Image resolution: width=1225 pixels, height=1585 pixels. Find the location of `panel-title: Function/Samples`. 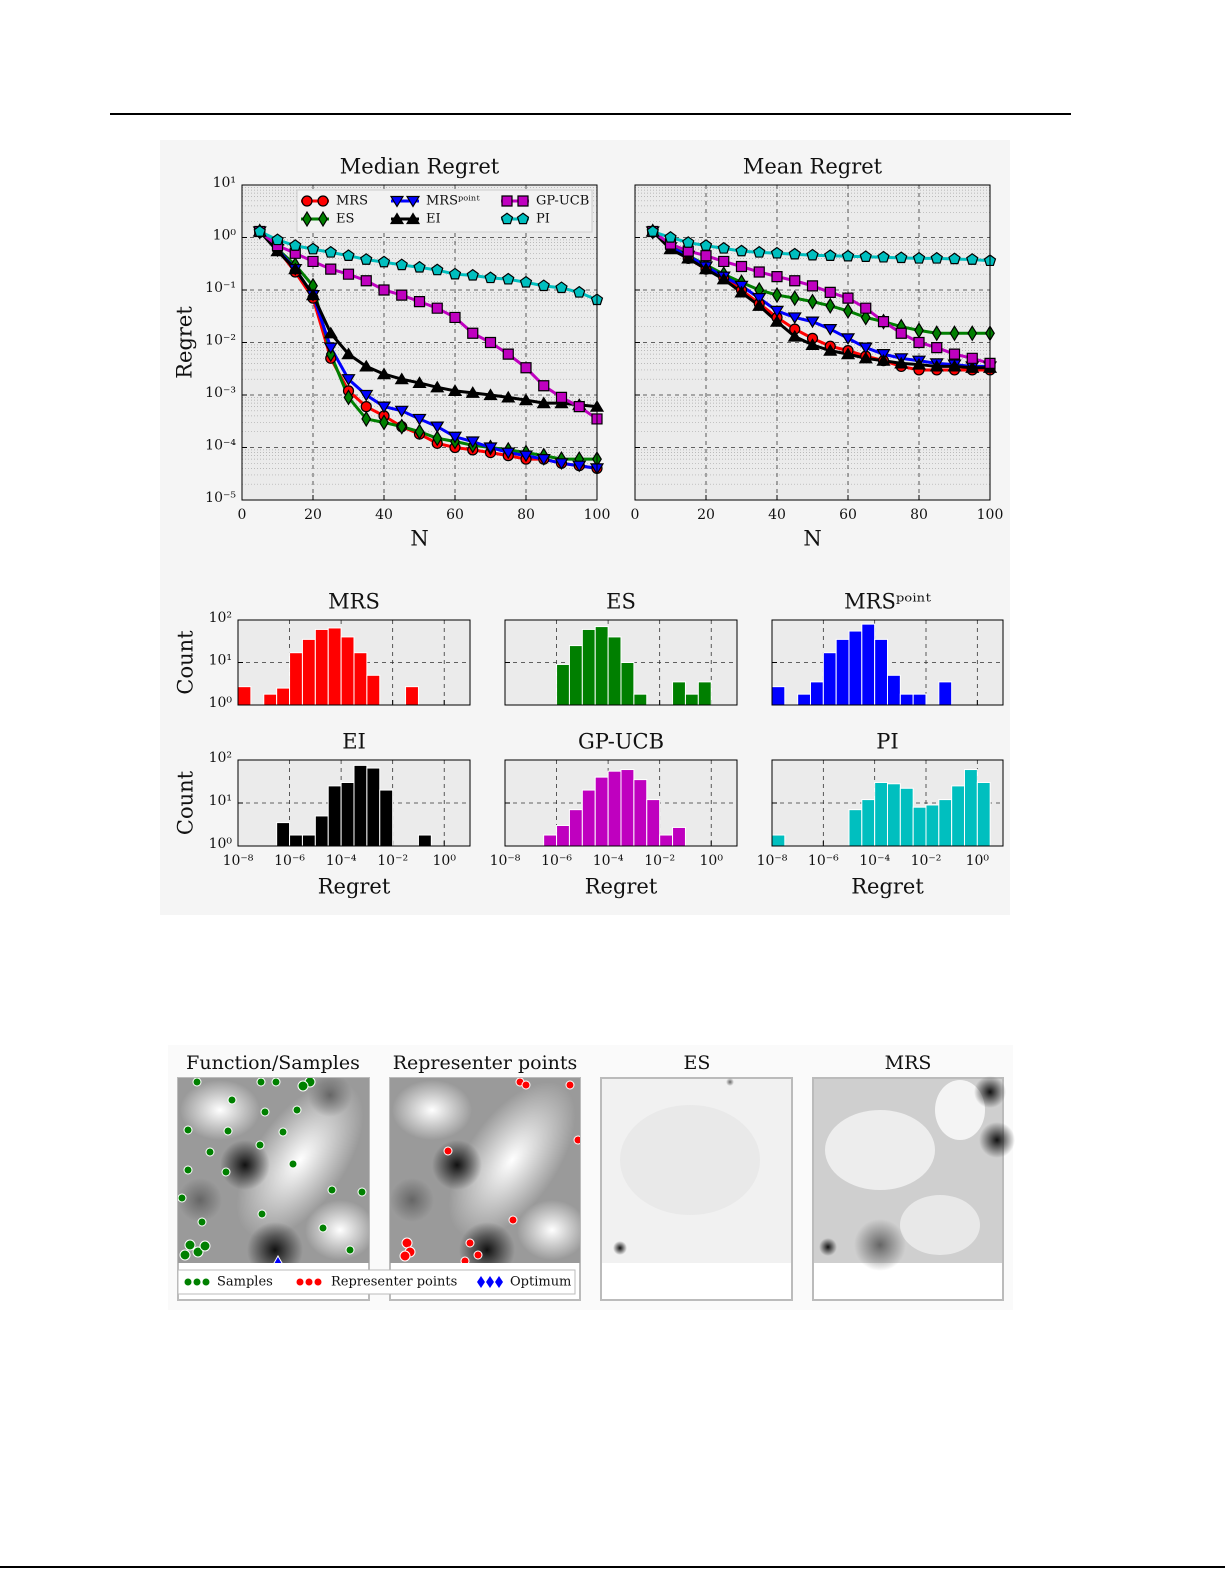

panel-title: Function/Samples is located at coordinates (273, 1063).